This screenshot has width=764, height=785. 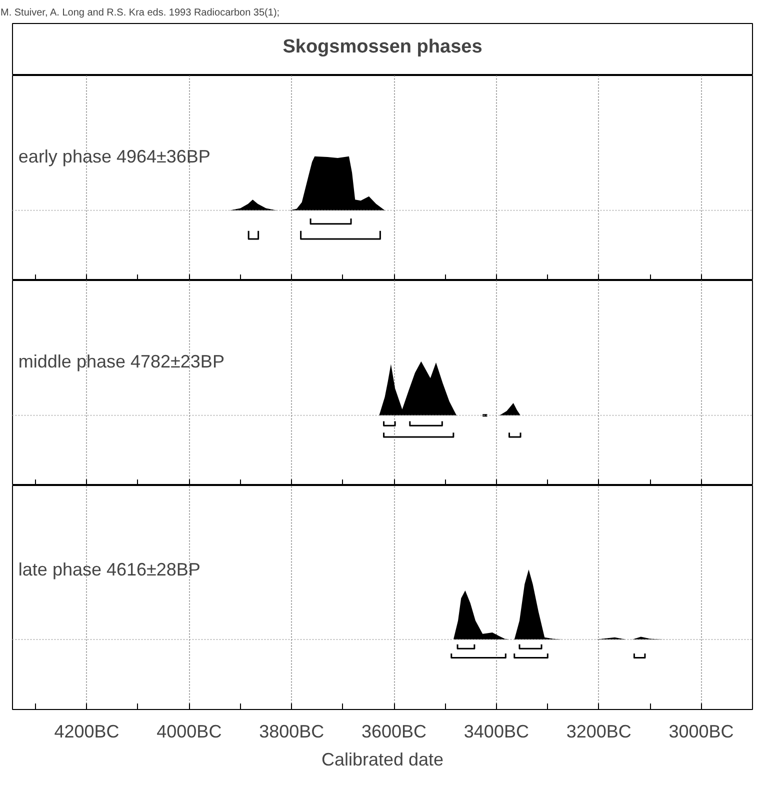 I want to click on chart-title: Skogsmossen phases, so click(x=382, y=47).